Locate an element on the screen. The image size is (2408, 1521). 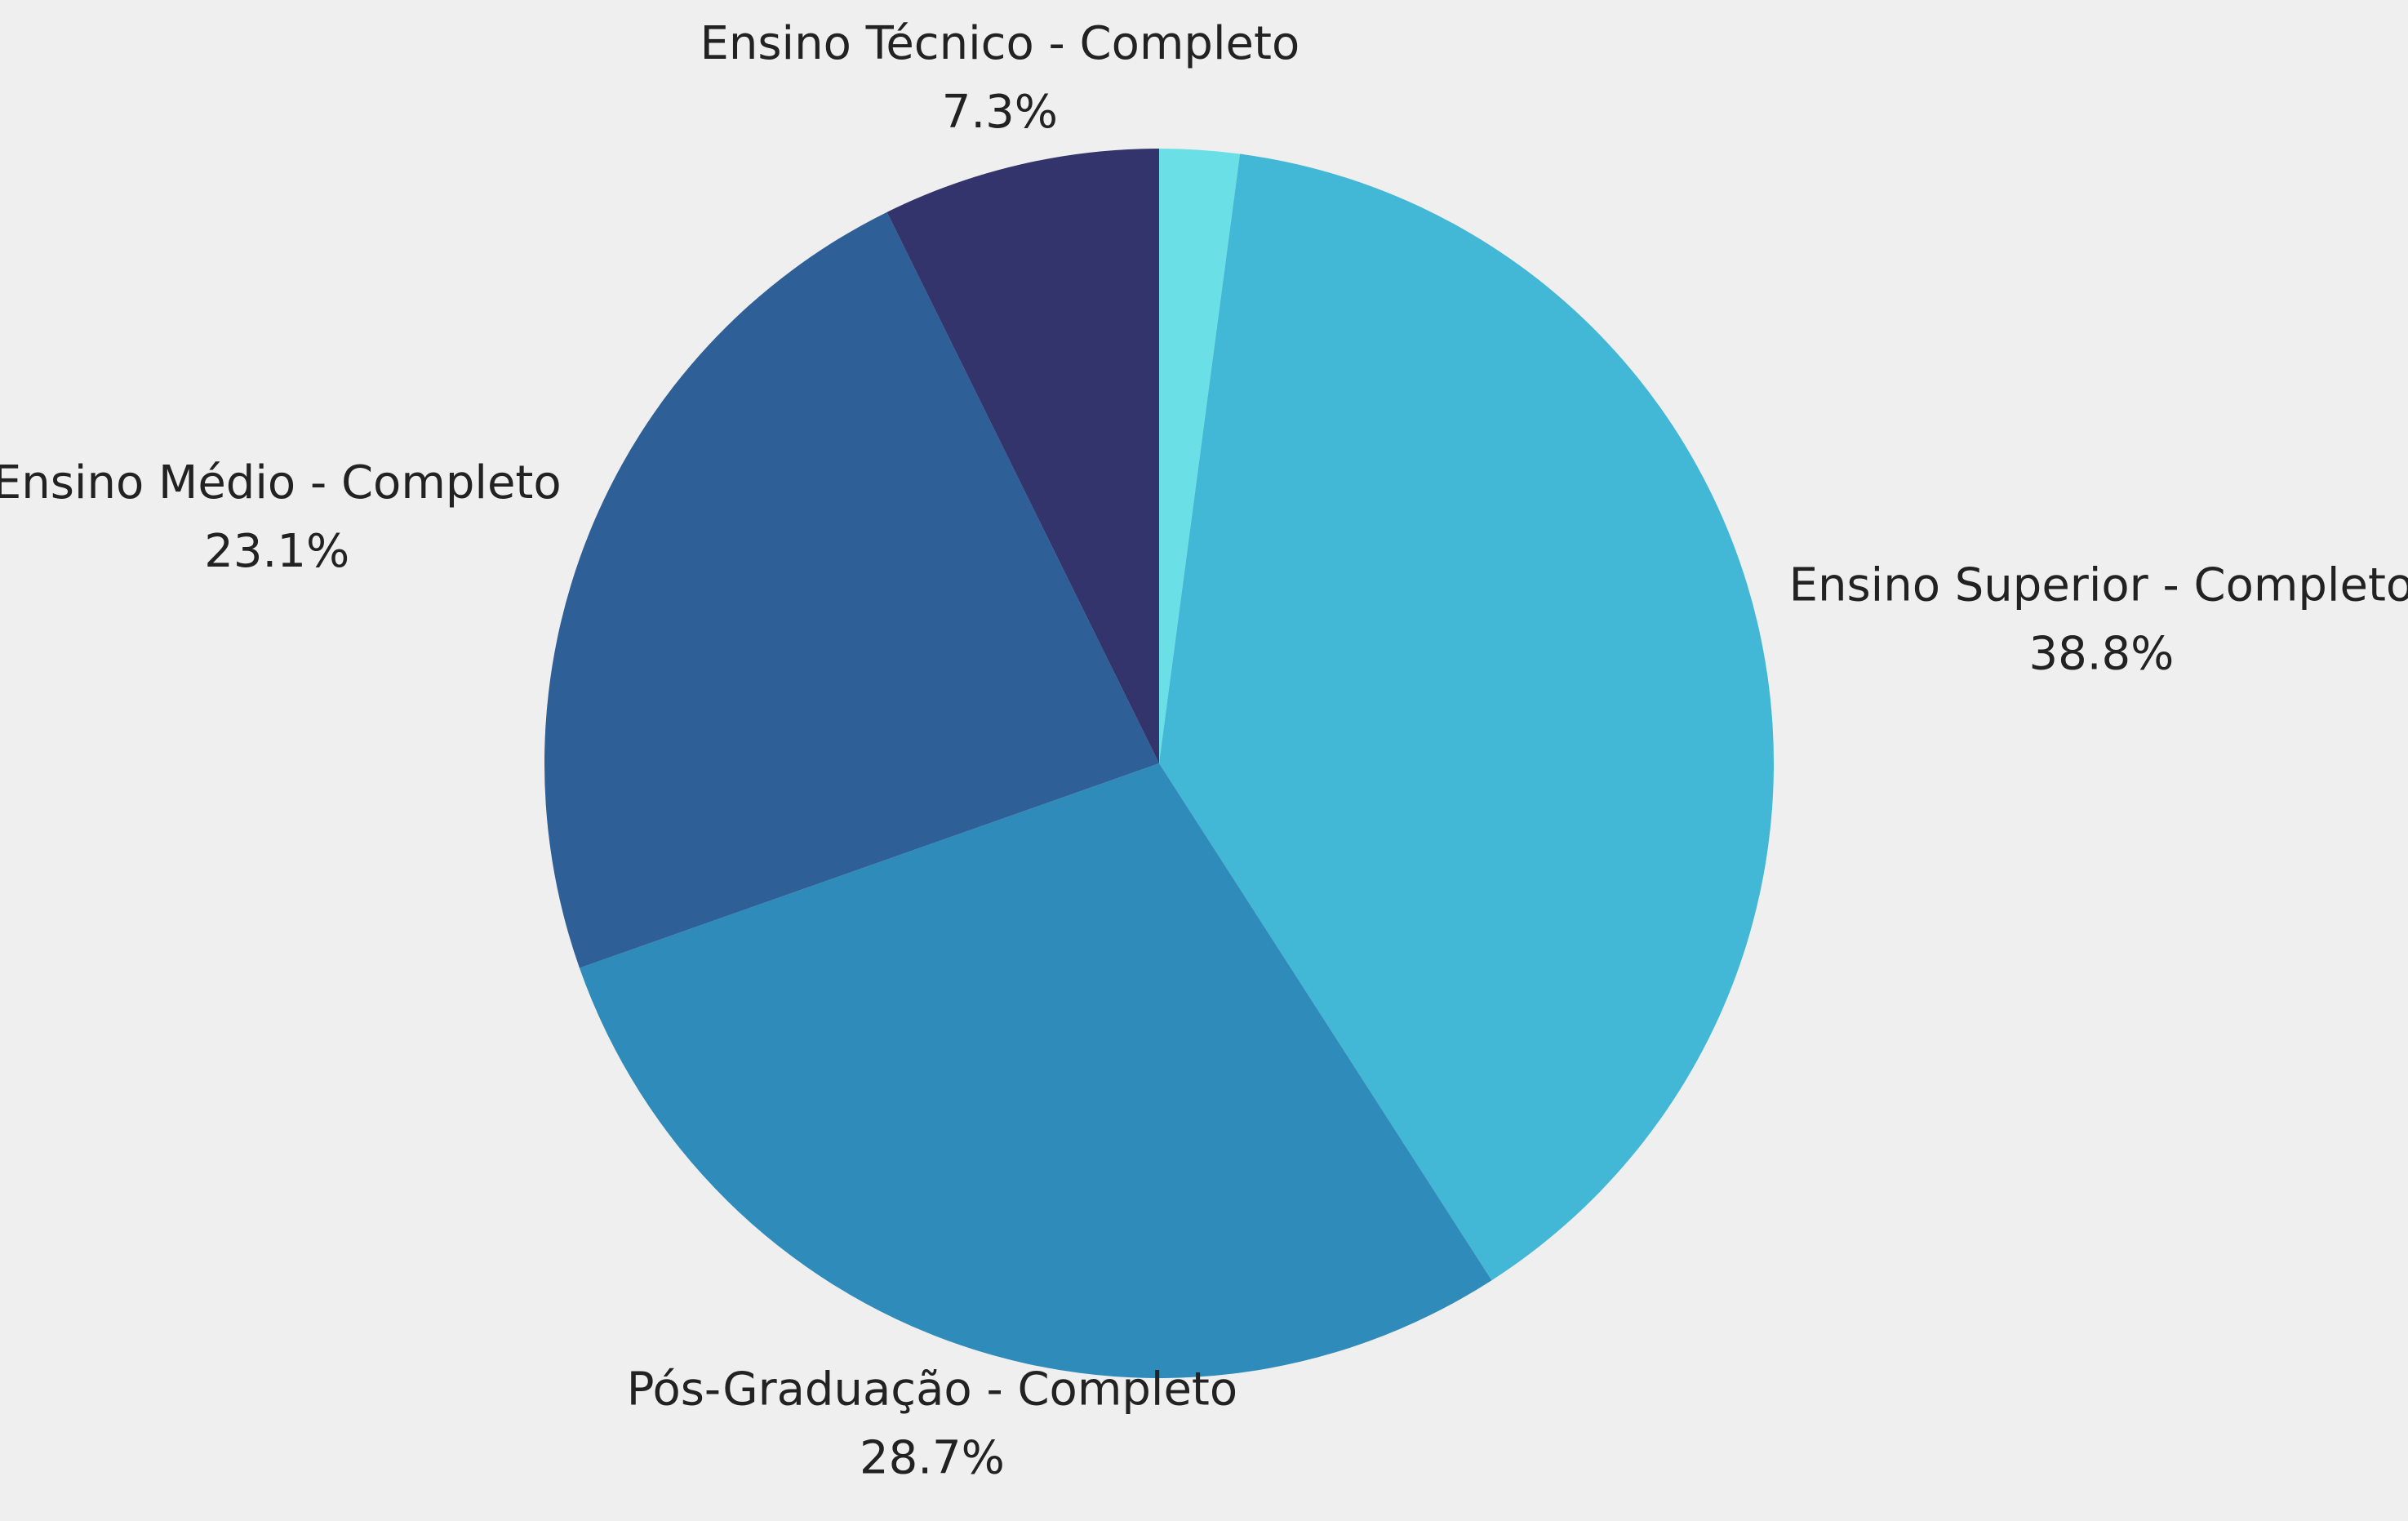
slice-label: Pós-Graduação - Completo is located at coordinates (932, 1389).